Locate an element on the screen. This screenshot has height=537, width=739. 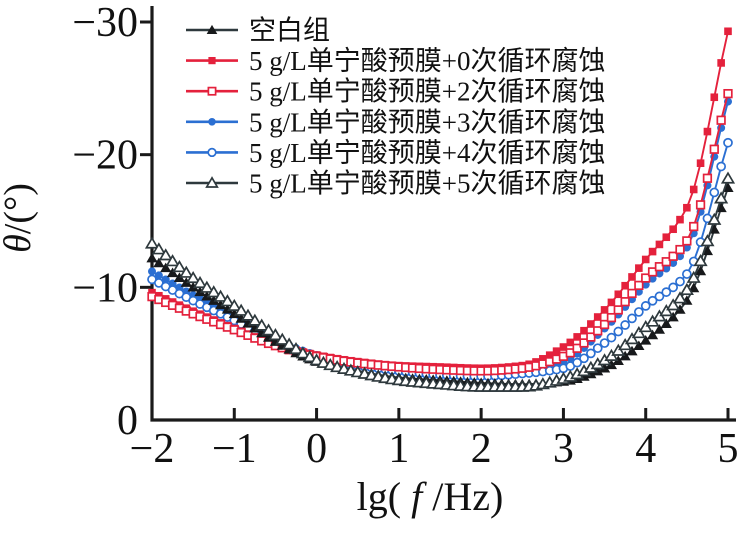
x-tick-label: −1 is located at coordinates (234, 449).